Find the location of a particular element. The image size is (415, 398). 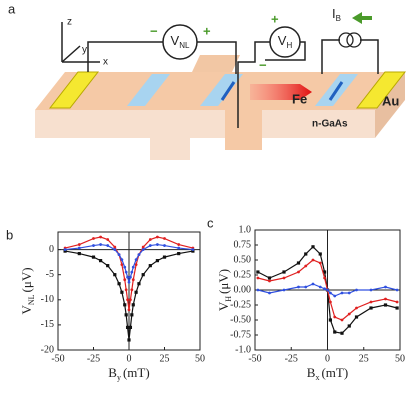

y-tick-label: 0.00 is located at coordinates (243, 289).